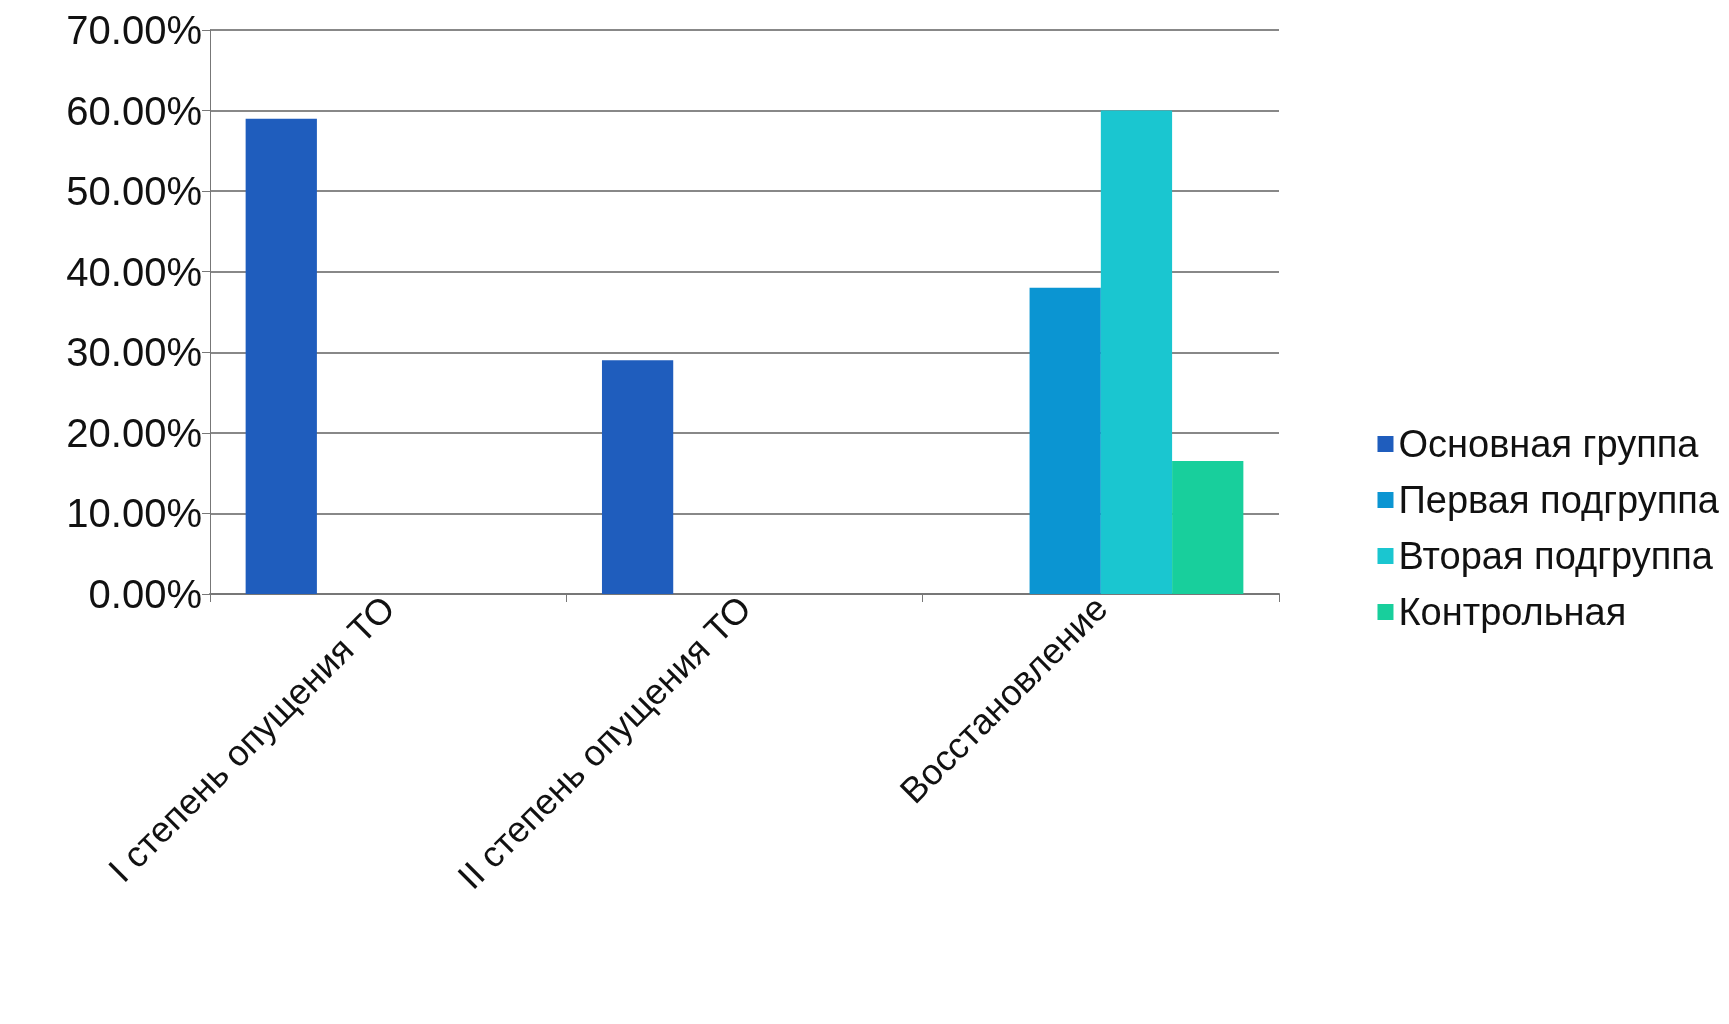 This screenshot has width=1729, height=1024. What do you see at coordinates (134, 191) in the screenshot?
I see `y-tick-label: 50.00%` at bounding box center [134, 191].